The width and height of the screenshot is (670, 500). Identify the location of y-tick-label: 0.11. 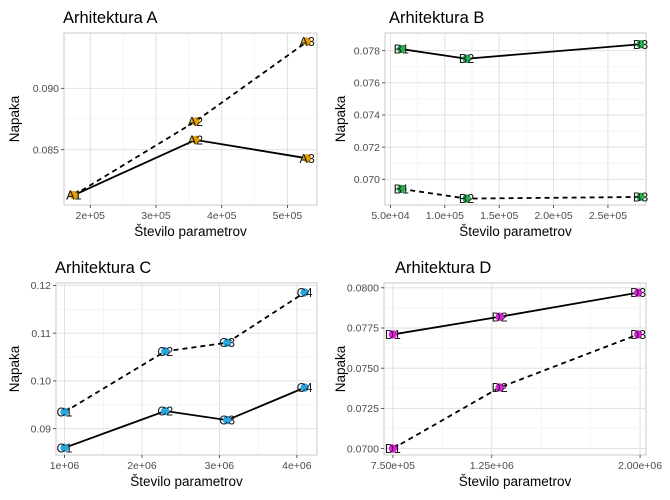
(41, 334).